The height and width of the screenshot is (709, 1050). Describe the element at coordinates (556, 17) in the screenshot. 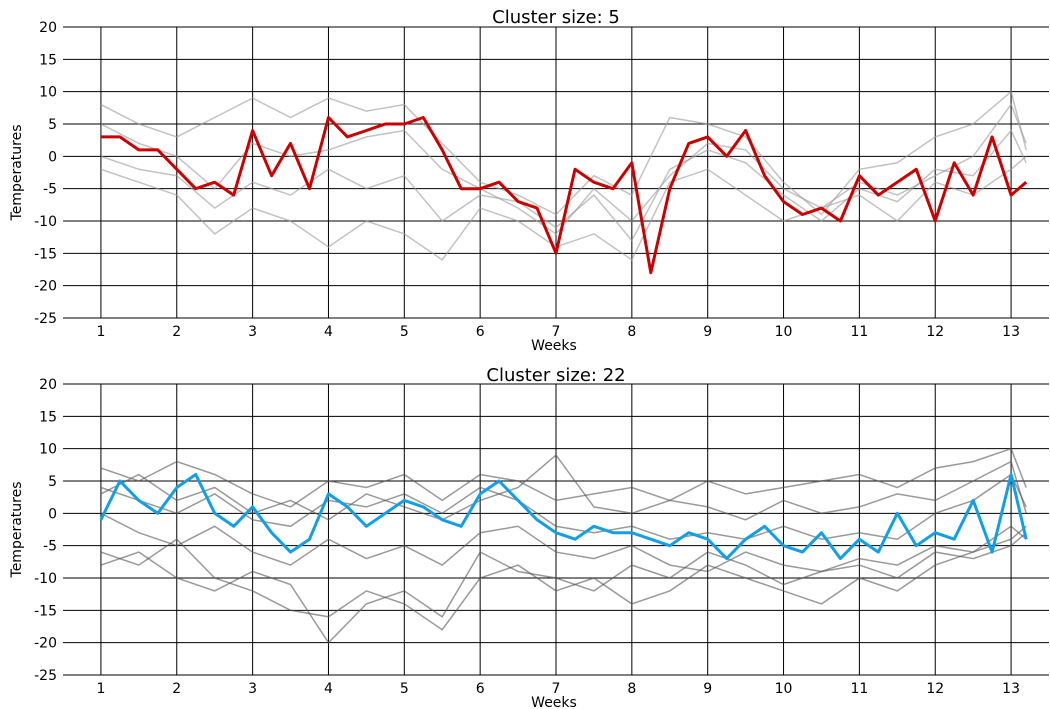

I see `chart-title: Cluster size: 5` at that location.